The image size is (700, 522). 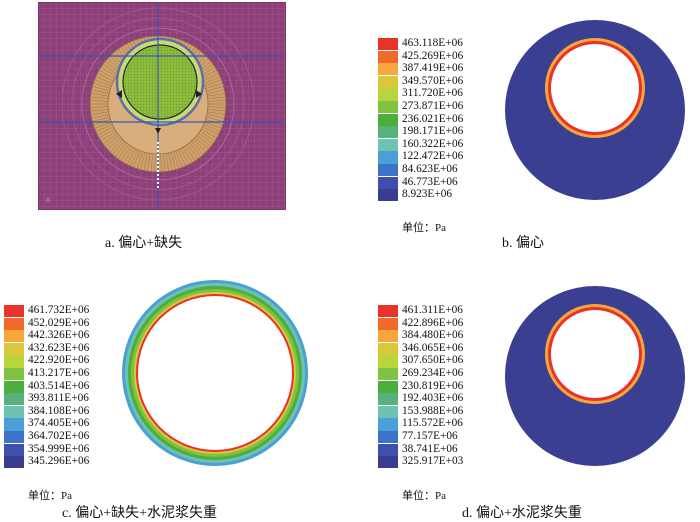 What do you see at coordinates (430, 169) in the screenshot?
I see `legend-label: 84.623E+06` at bounding box center [430, 169].